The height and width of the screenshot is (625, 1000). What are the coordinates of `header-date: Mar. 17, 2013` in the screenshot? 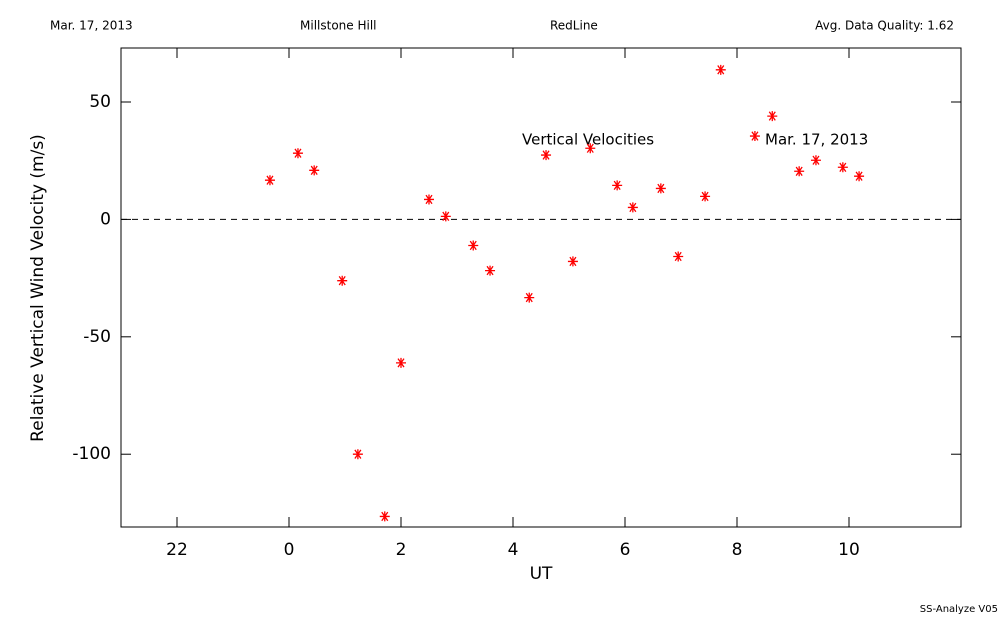 It's located at (91, 26).